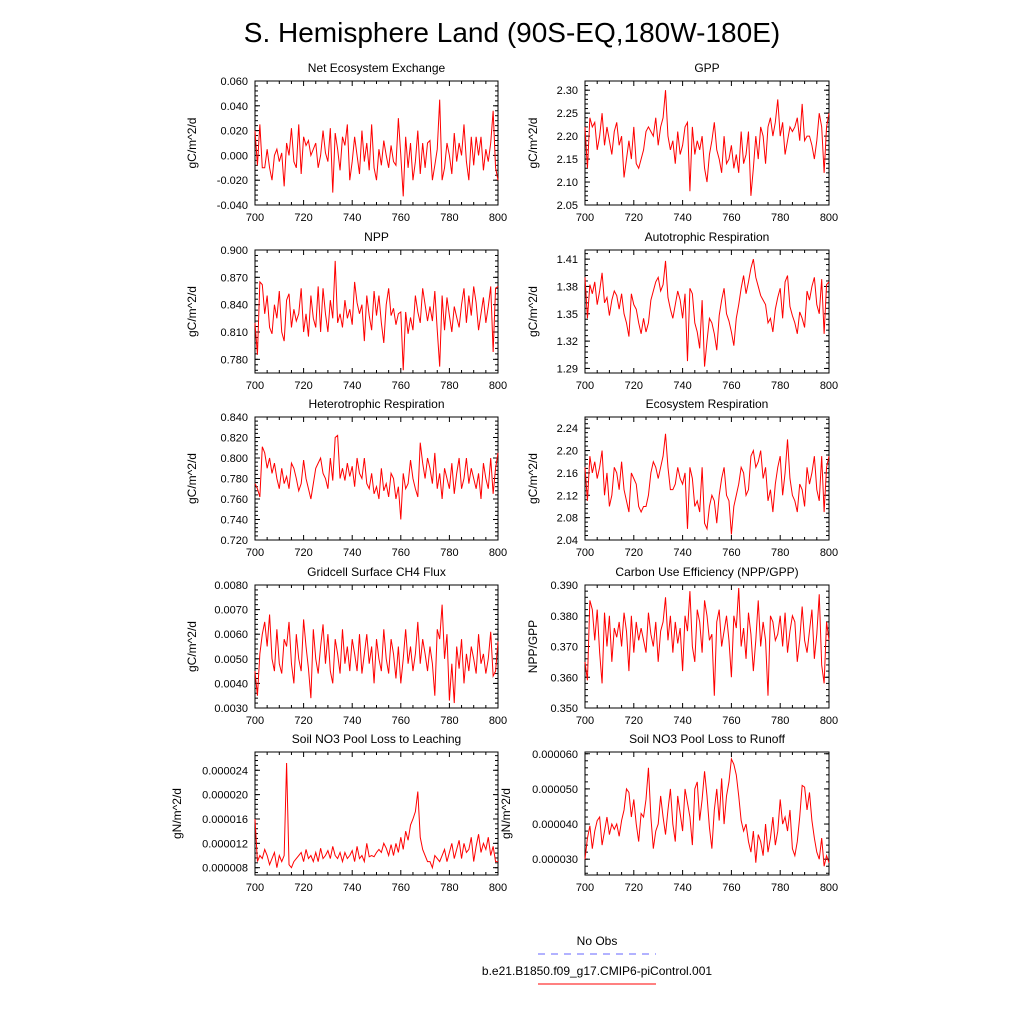 This screenshot has height=1024, width=1024. What do you see at coordinates (234, 82) in the screenshot?
I see `y-tick-label: 0.060` at bounding box center [234, 82].